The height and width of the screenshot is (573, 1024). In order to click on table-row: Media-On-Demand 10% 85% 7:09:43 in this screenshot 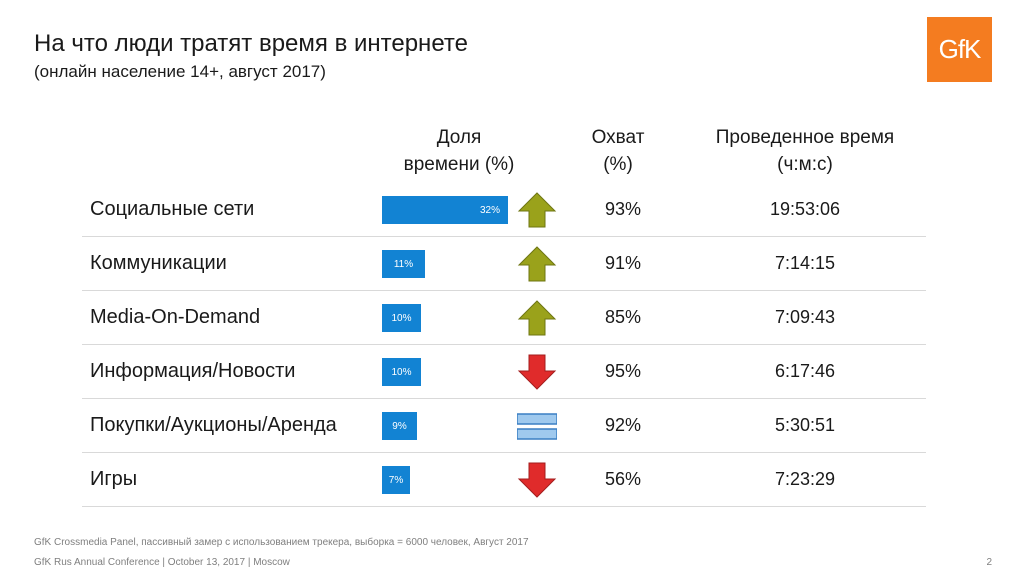, I will do `click(504, 317)`.